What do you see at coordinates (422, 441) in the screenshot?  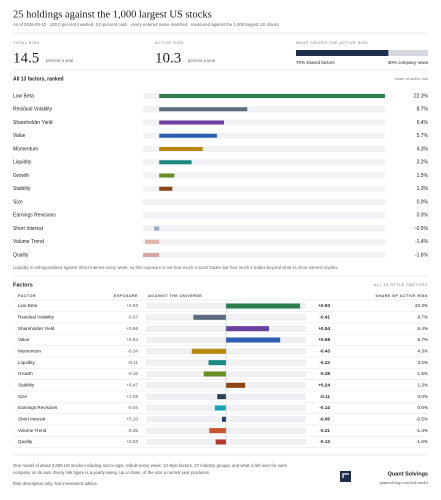 I see `share: -1.6%` at bounding box center [422, 441].